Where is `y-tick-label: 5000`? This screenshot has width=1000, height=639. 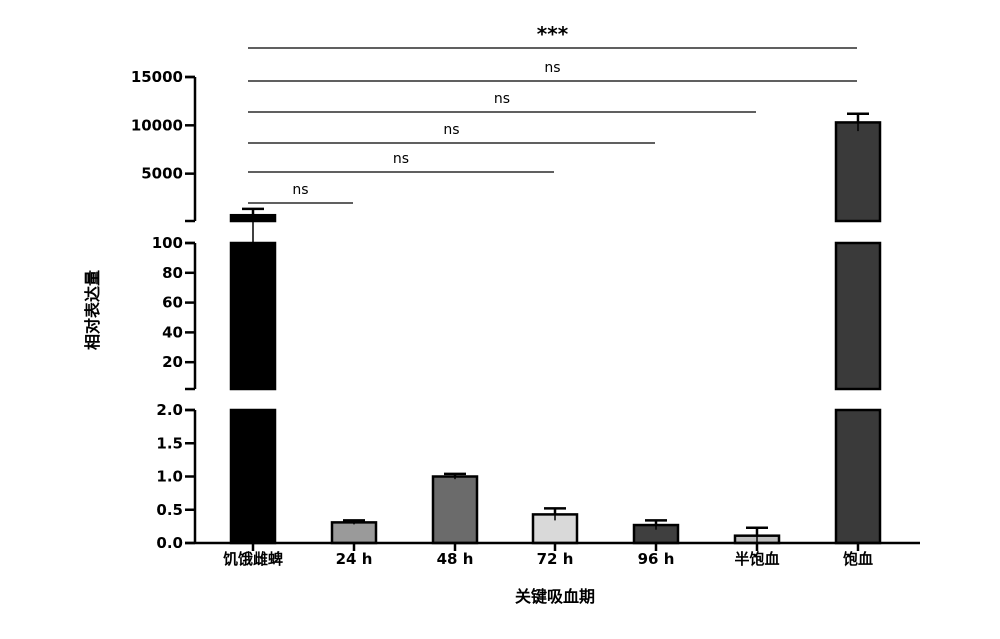 y-tick-label: 5000 is located at coordinates (162, 174).